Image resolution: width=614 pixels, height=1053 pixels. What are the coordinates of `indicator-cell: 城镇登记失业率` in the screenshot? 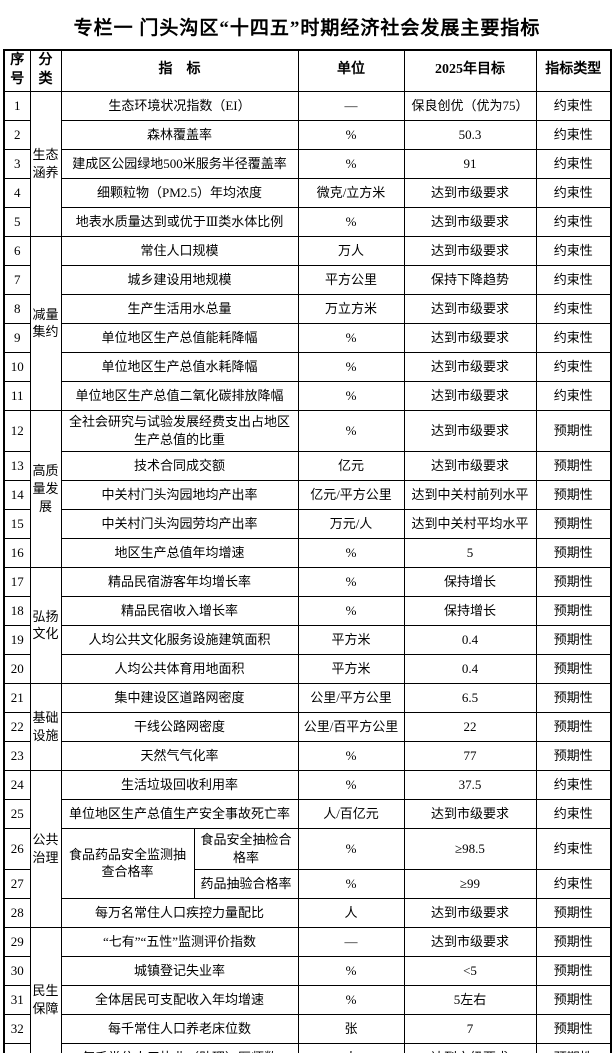 It's located at (179, 970).